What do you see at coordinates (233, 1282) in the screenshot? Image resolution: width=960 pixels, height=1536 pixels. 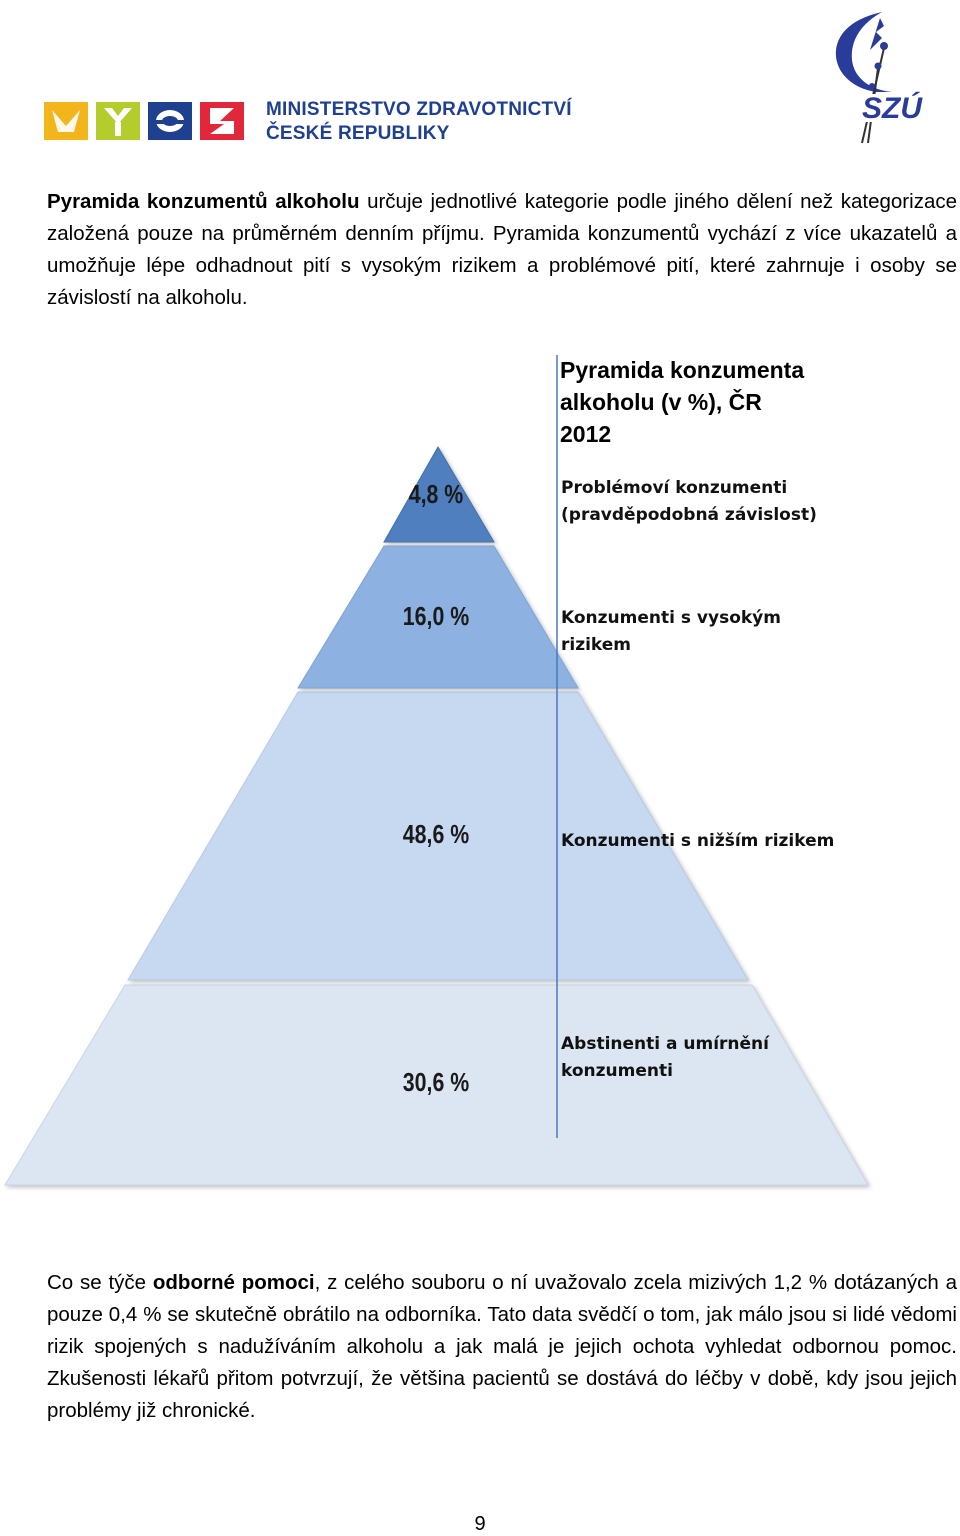 I see `help-bold-term: odborné pomoci` at bounding box center [233, 1282].